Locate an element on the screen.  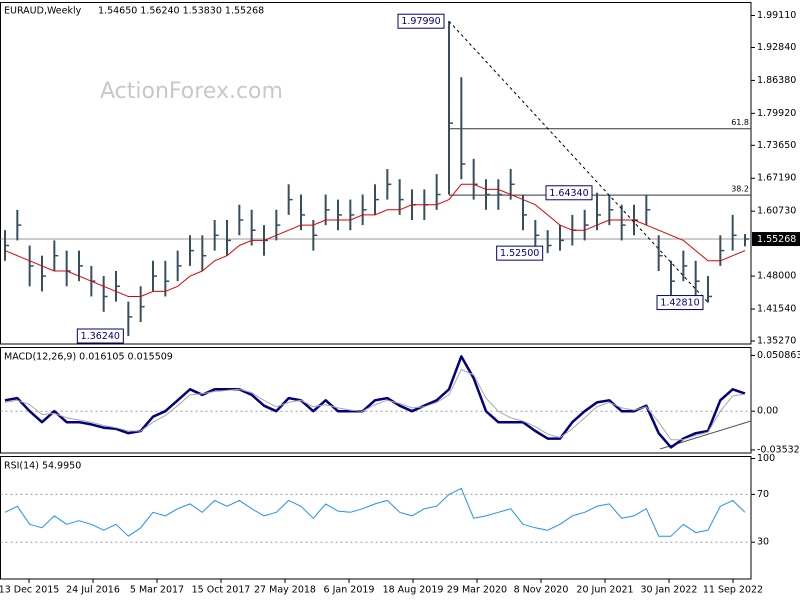
x-tick-label: 8 Nov 2020 is located at coordinates (541, 590).